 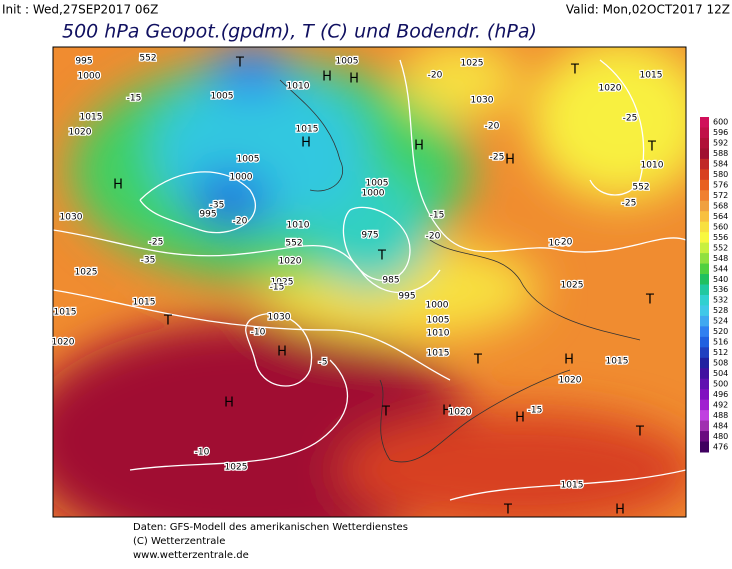 What do you see at coordinates (720, 205) in the screenshot?
I see `colorbar-label: 568` at bounding box center [720, 205].